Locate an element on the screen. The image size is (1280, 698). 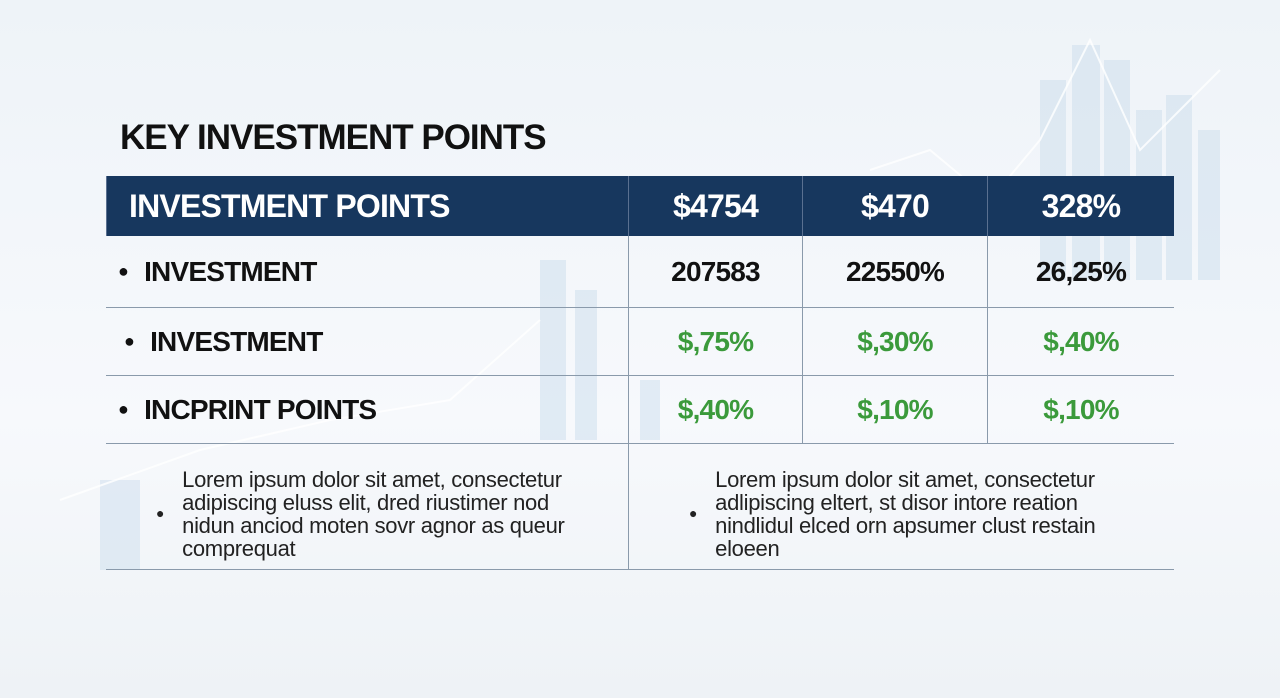
header-cell: $4754 is located at coordinates (715, 206).